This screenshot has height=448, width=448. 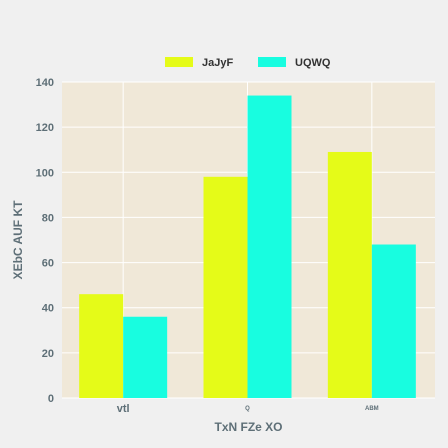 I want to click on x-axis-label: TxN FZe XO, so click(x=248, y=427).